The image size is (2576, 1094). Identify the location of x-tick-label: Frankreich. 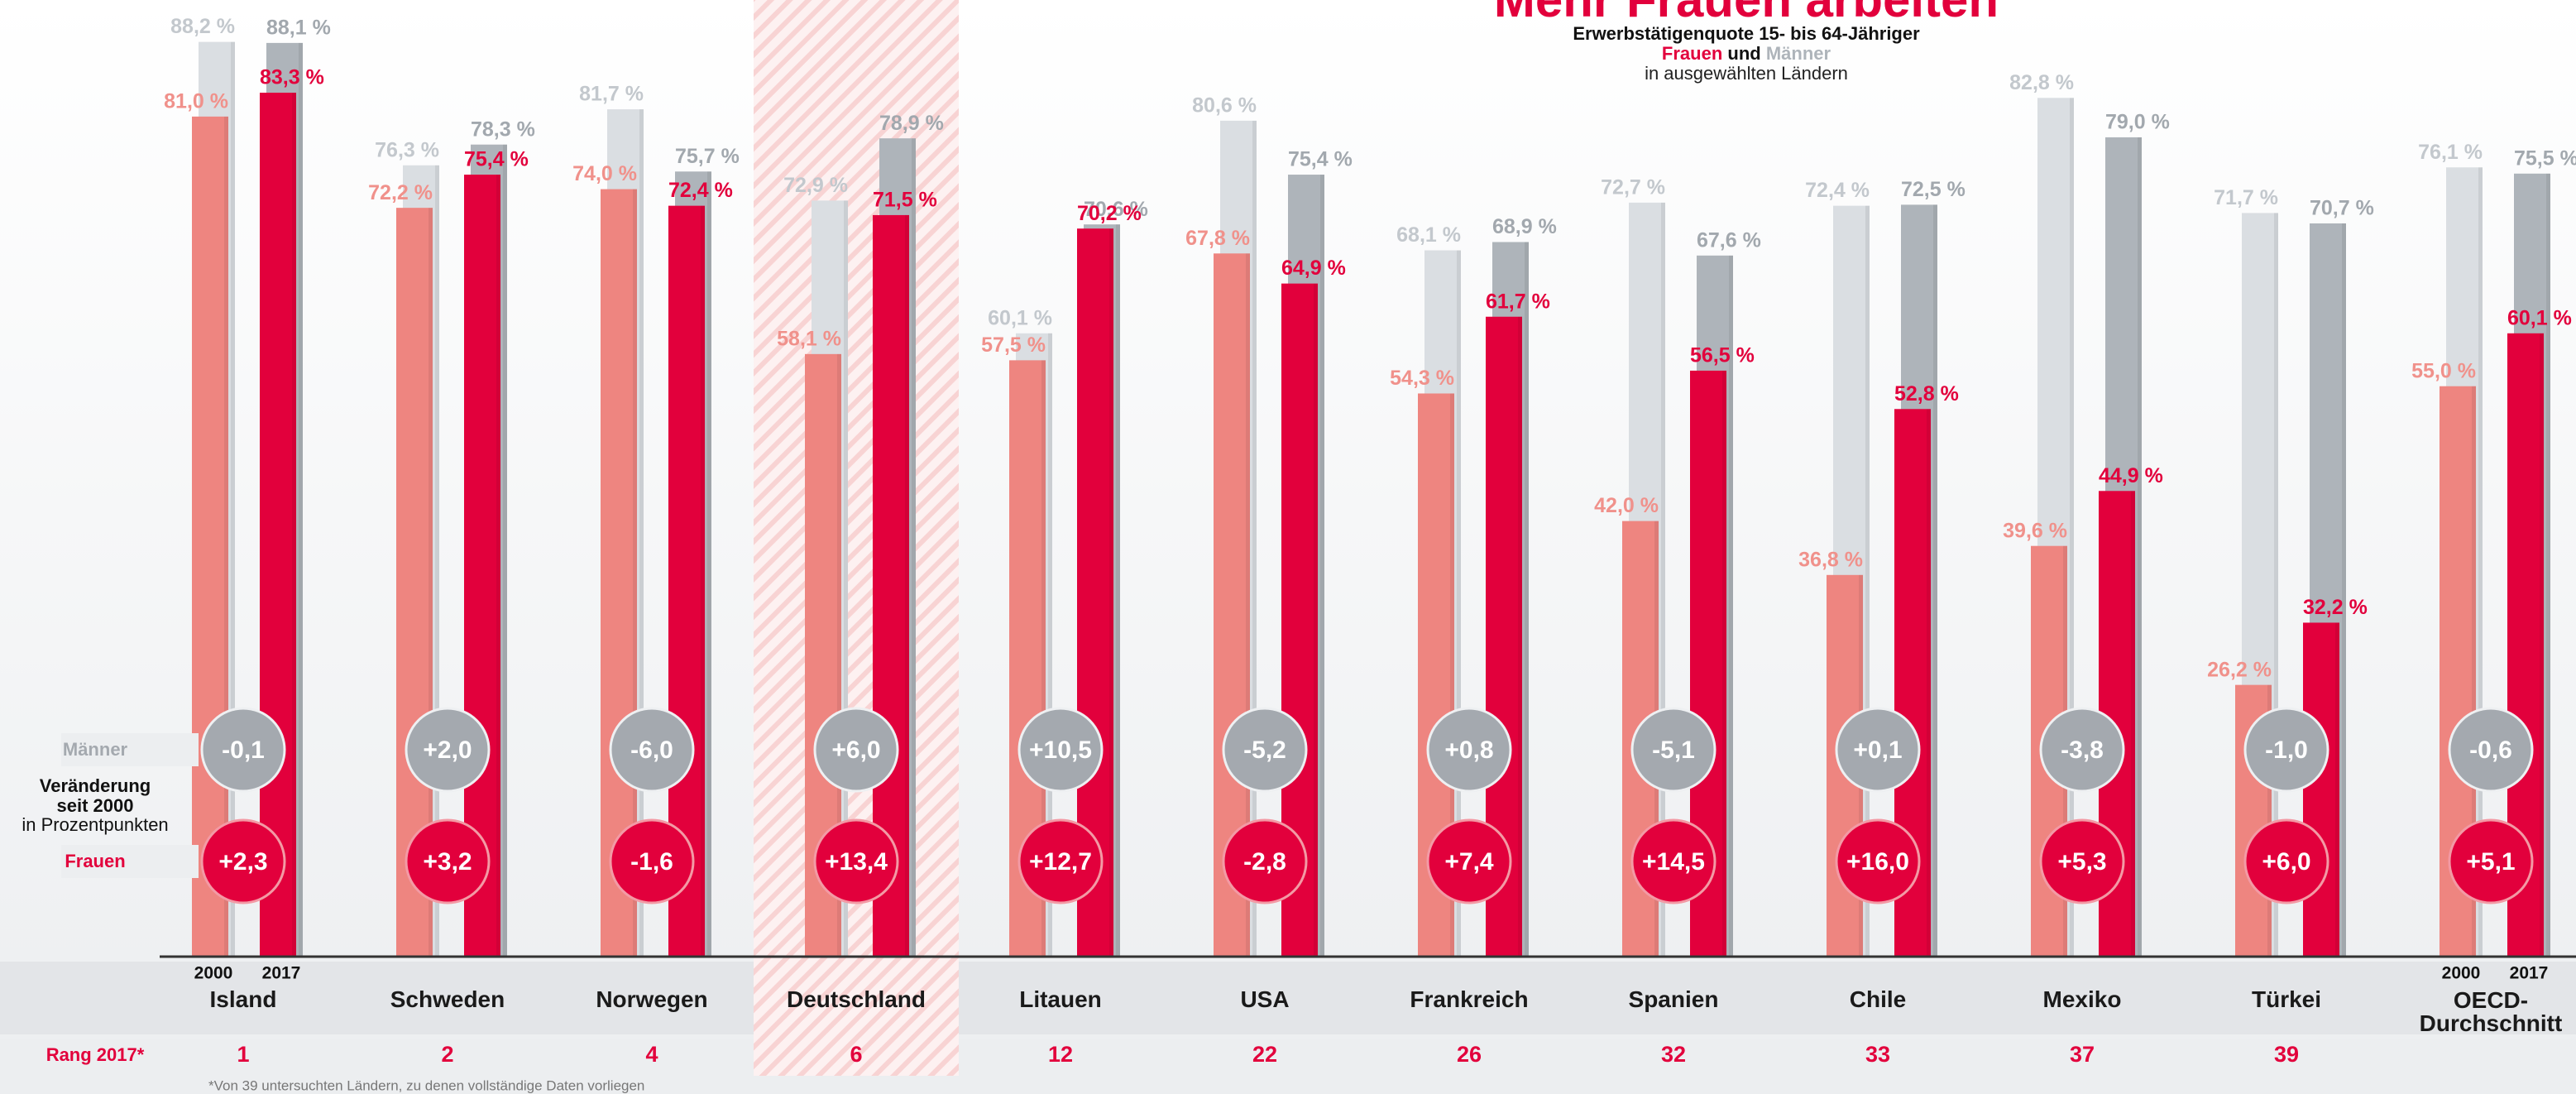
(1469, 999).